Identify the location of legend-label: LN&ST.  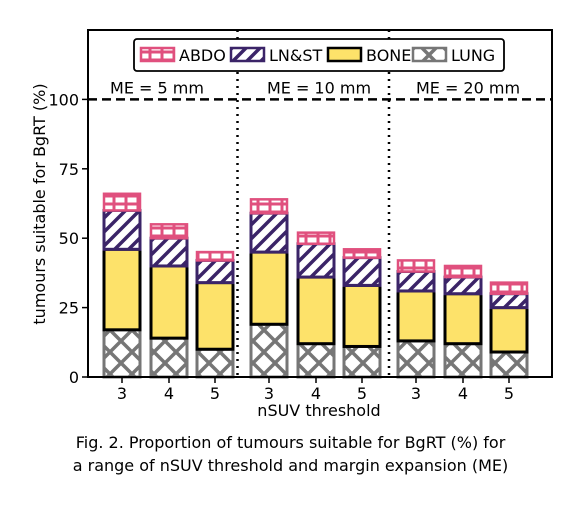
(296, 55).